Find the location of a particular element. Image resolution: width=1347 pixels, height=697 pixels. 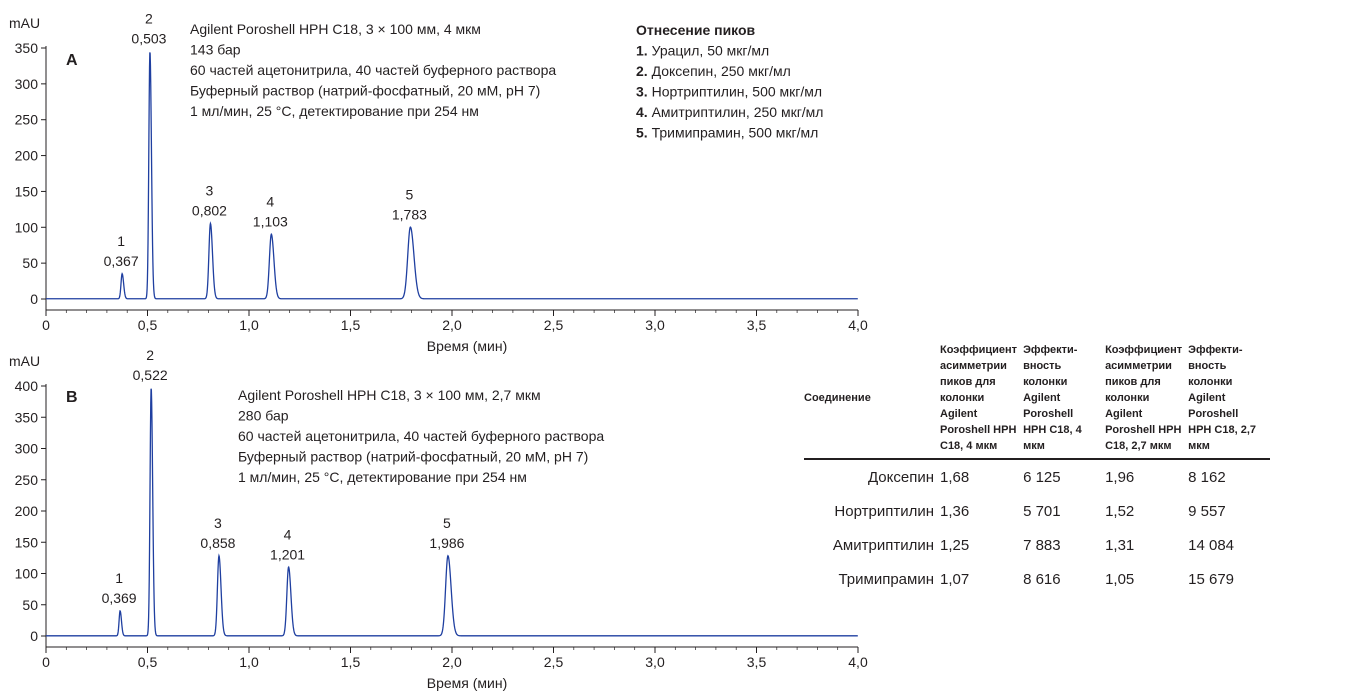

cell-efficiency-4um: 7 883 is located at coordinates (1042, 545).